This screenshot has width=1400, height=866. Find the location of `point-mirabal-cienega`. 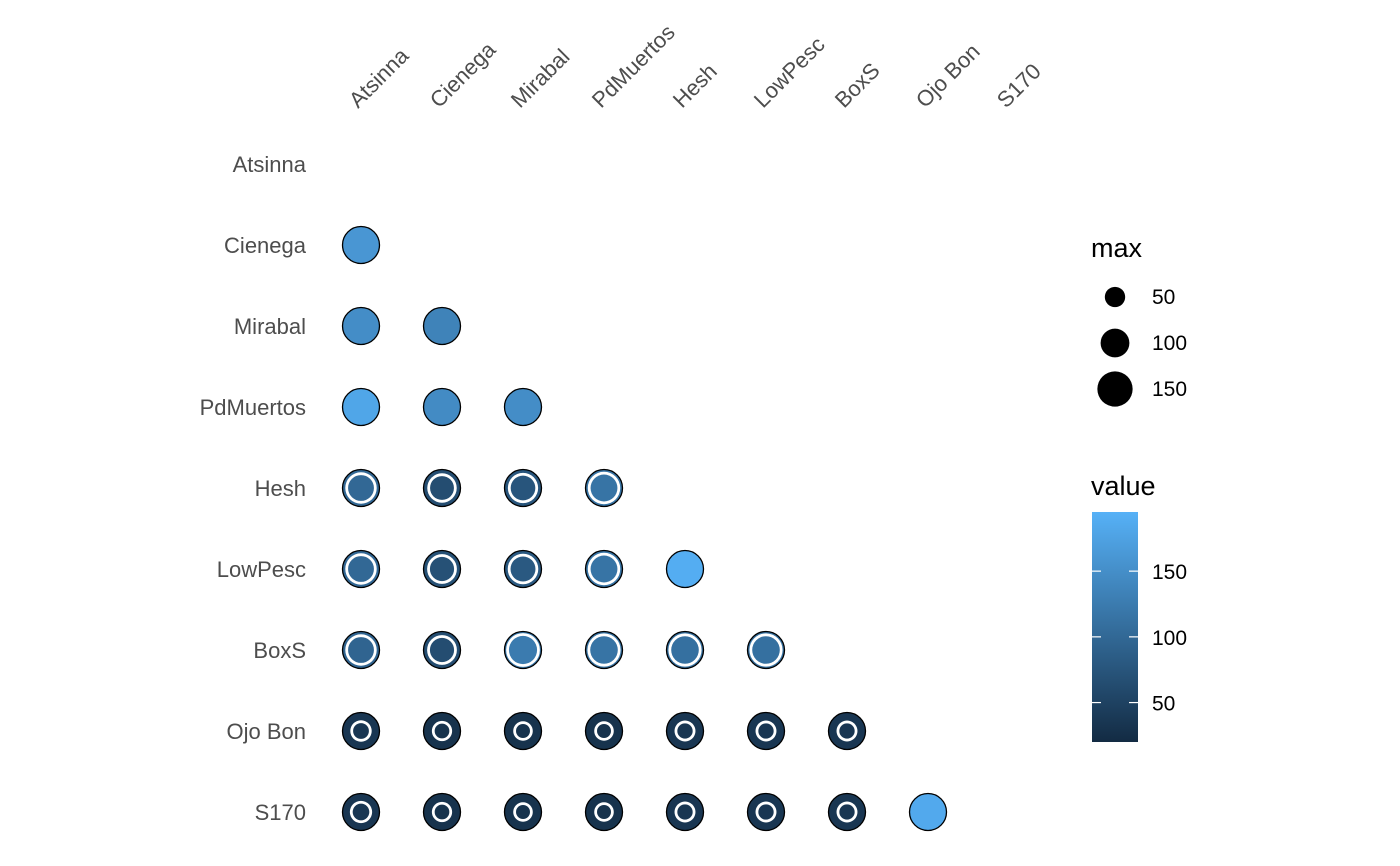

point-mirabal-cienega is located at coordinates (442, 326).